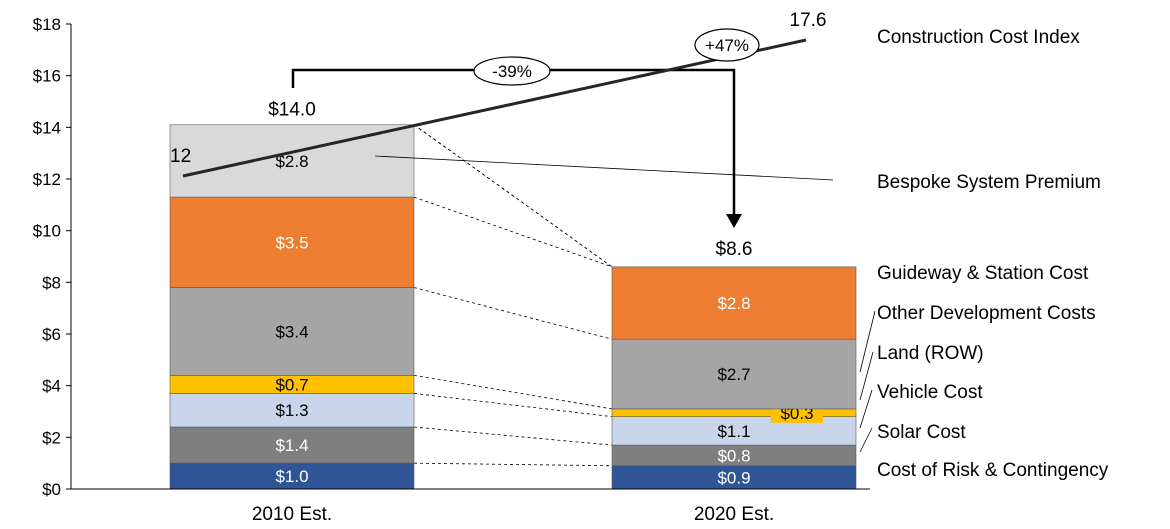  Describe the element at coordinates (291, 384) in the screenshot. I see `data-label: $0.7` at that location.